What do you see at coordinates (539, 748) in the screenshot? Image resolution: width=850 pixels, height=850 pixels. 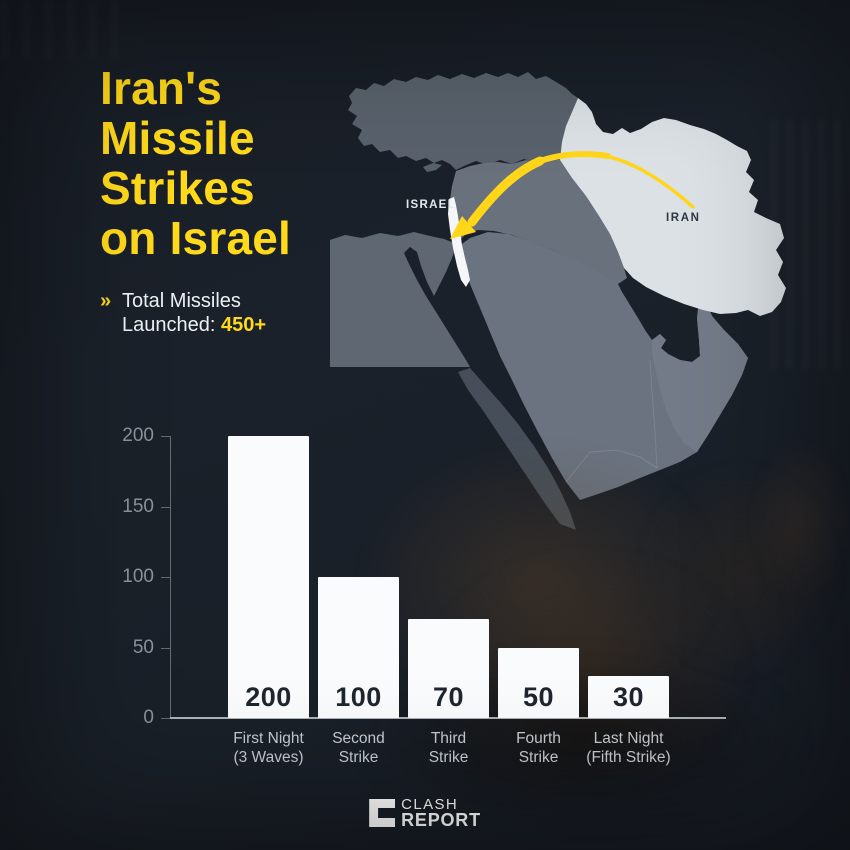 I see `bar-category-label: Fourth Strike` at bounding box center [539, 748].